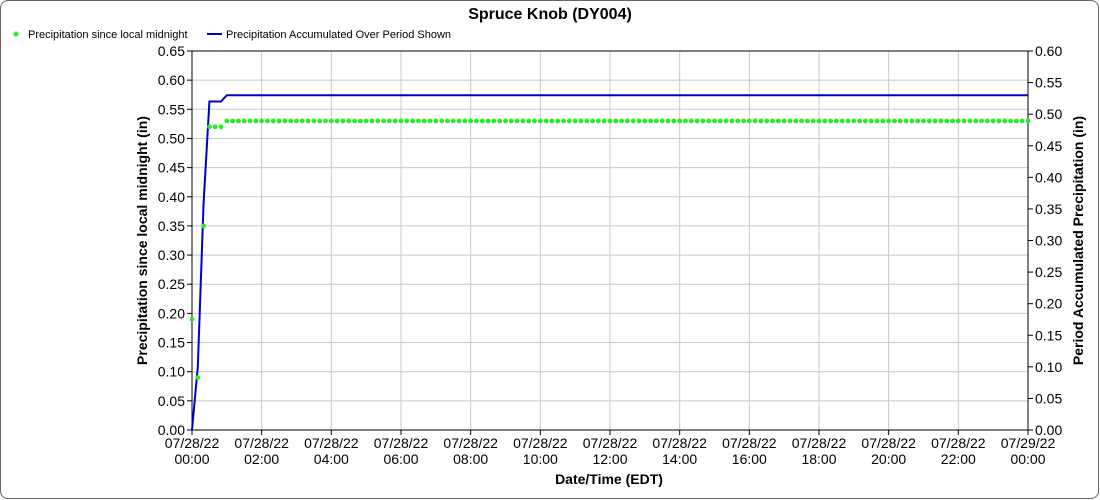 The height and width of the screenshot is (500, 1100). I want to click on y-left-tick-label: 0.05, so click(171, 401).